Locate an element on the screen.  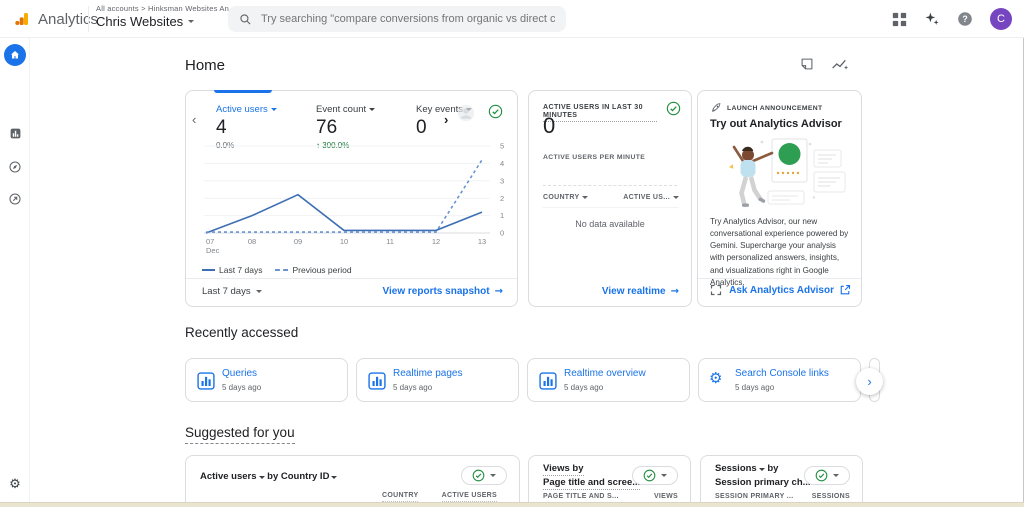
comparison-avatar-icon is located at coordinates (466, 115).